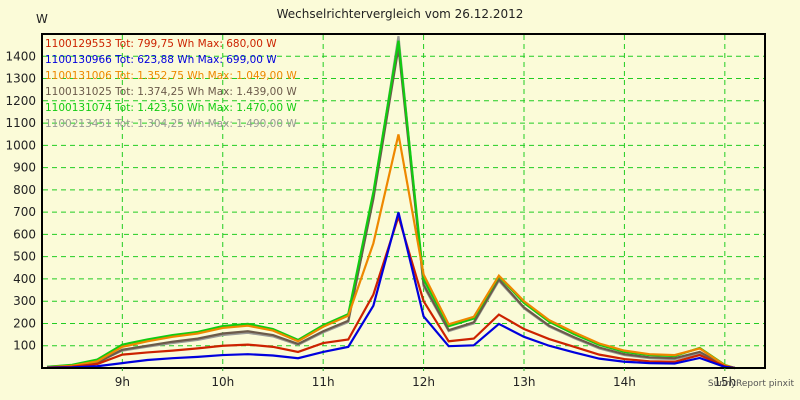 The height and width of the screenshot is (400, 800). I want to click on x-axis-tick-label: 13h, so click(524, 382).